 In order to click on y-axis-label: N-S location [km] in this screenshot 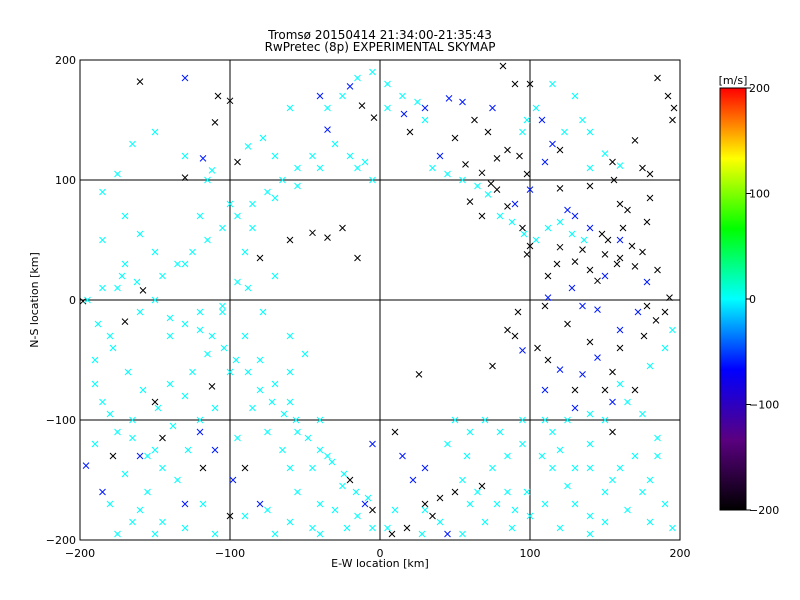, I will do `click(34, 300)`.